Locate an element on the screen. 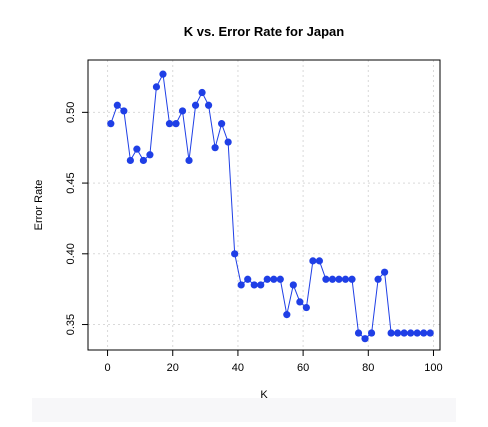 The width and height of the screenshot is (488, 427). chart-title: K vs. Error Rate for Japan is located at coordinates (264, 31).